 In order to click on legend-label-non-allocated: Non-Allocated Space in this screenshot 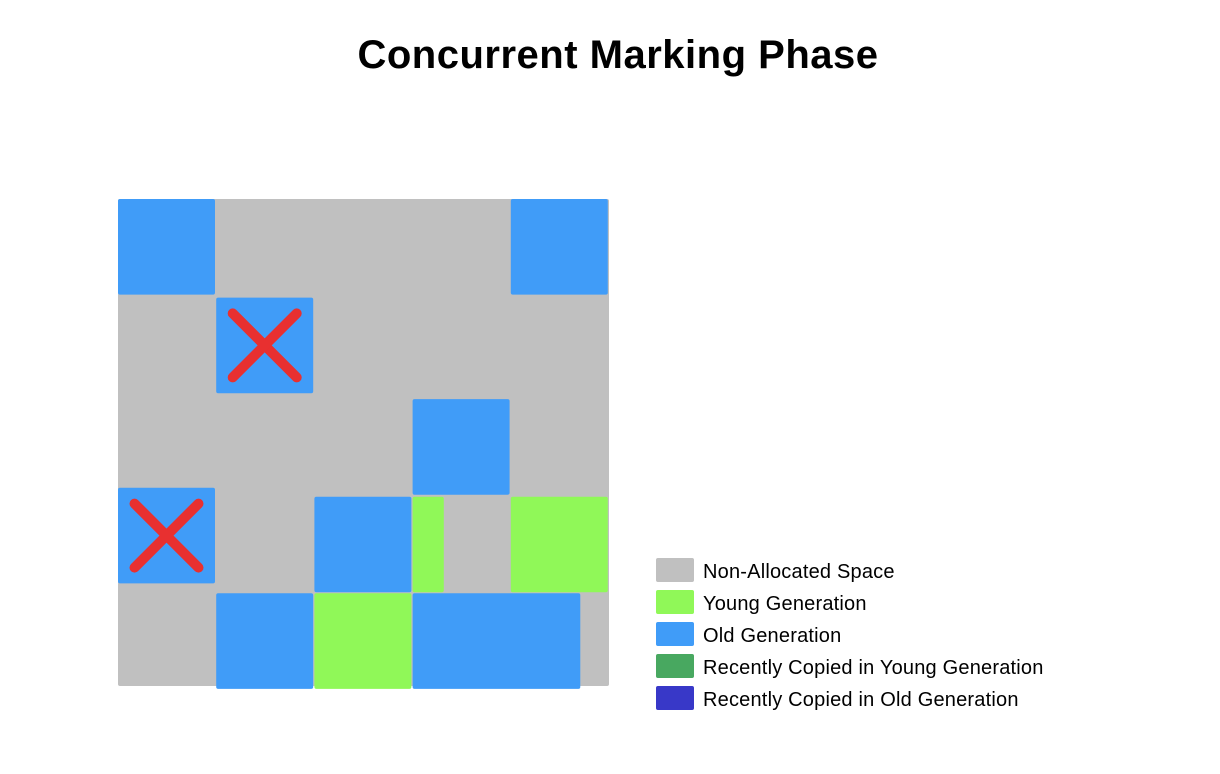, I will do `click(799, 572)`.